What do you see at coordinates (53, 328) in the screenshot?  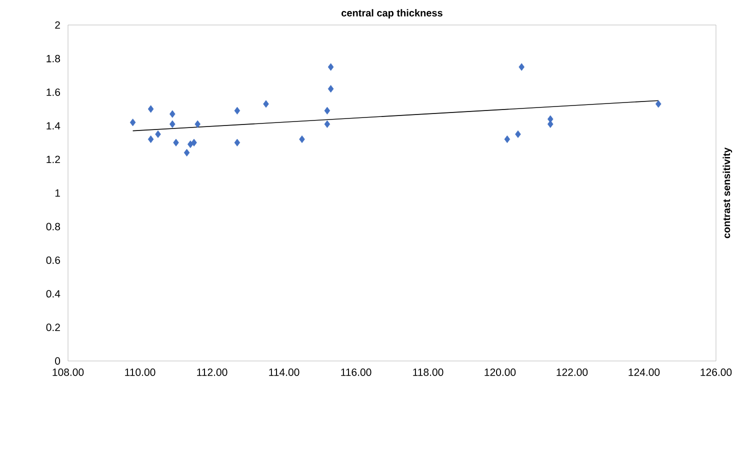 I see `y-tick-label: 0.2` at bounding box center [53, 328].